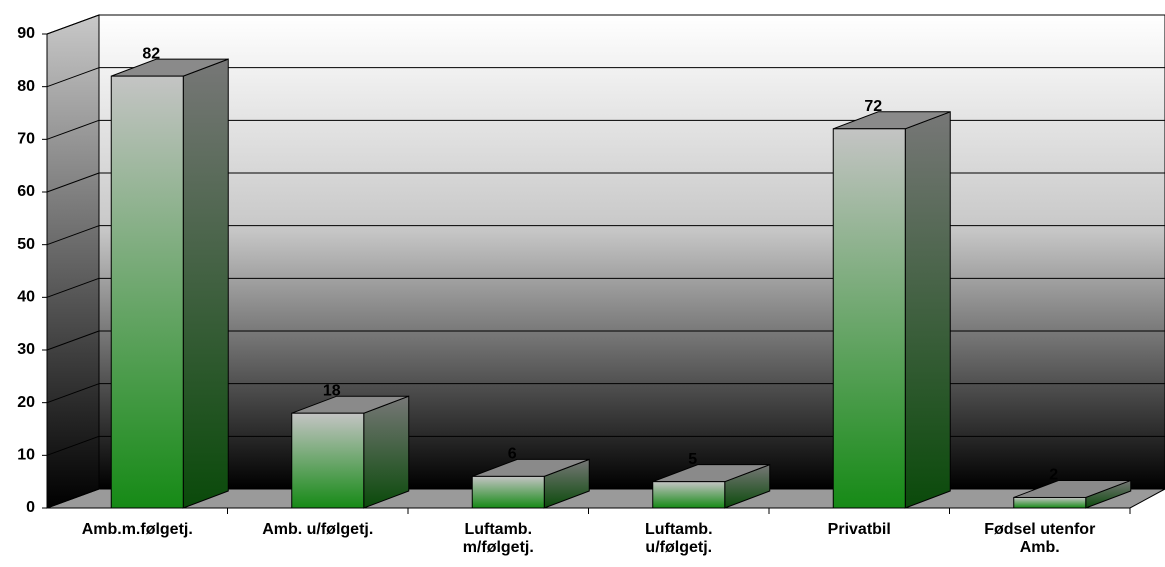 The image size is (1165, 567). Describe the element at coordinates (26, 244) in the screenshot. I see `y-tick-label: 50` at that location.